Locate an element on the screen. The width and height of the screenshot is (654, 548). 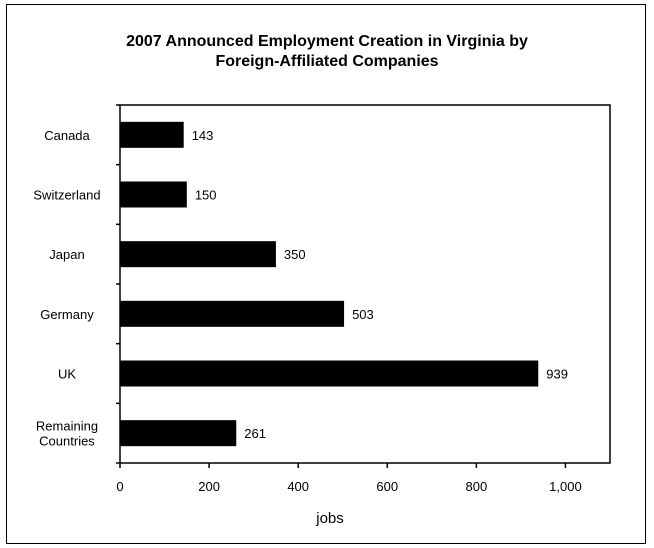
category-label-line: Germany is located at coordinates (67, 314).